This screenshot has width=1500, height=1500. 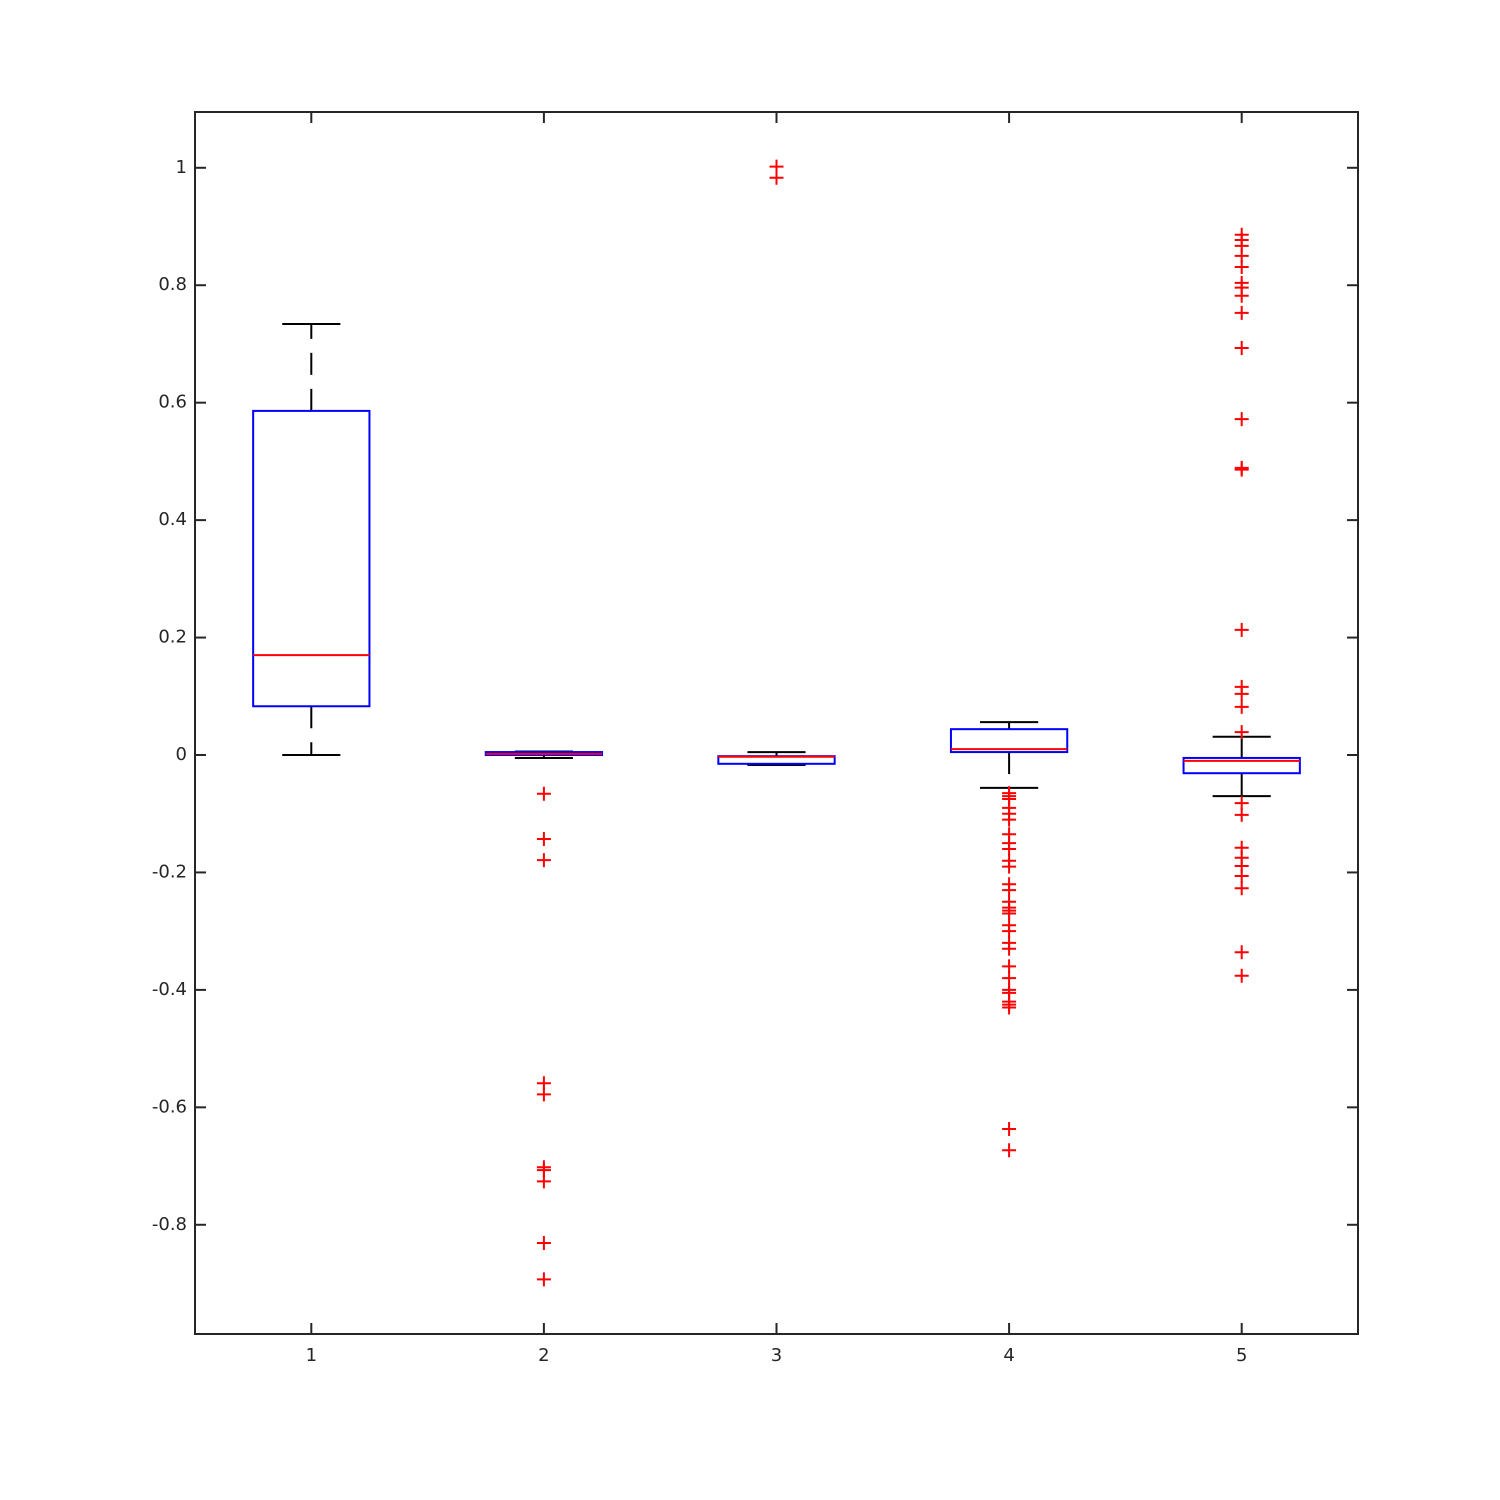 I want to click on y-tick-label: -0.4, so click(x=169, y=989).